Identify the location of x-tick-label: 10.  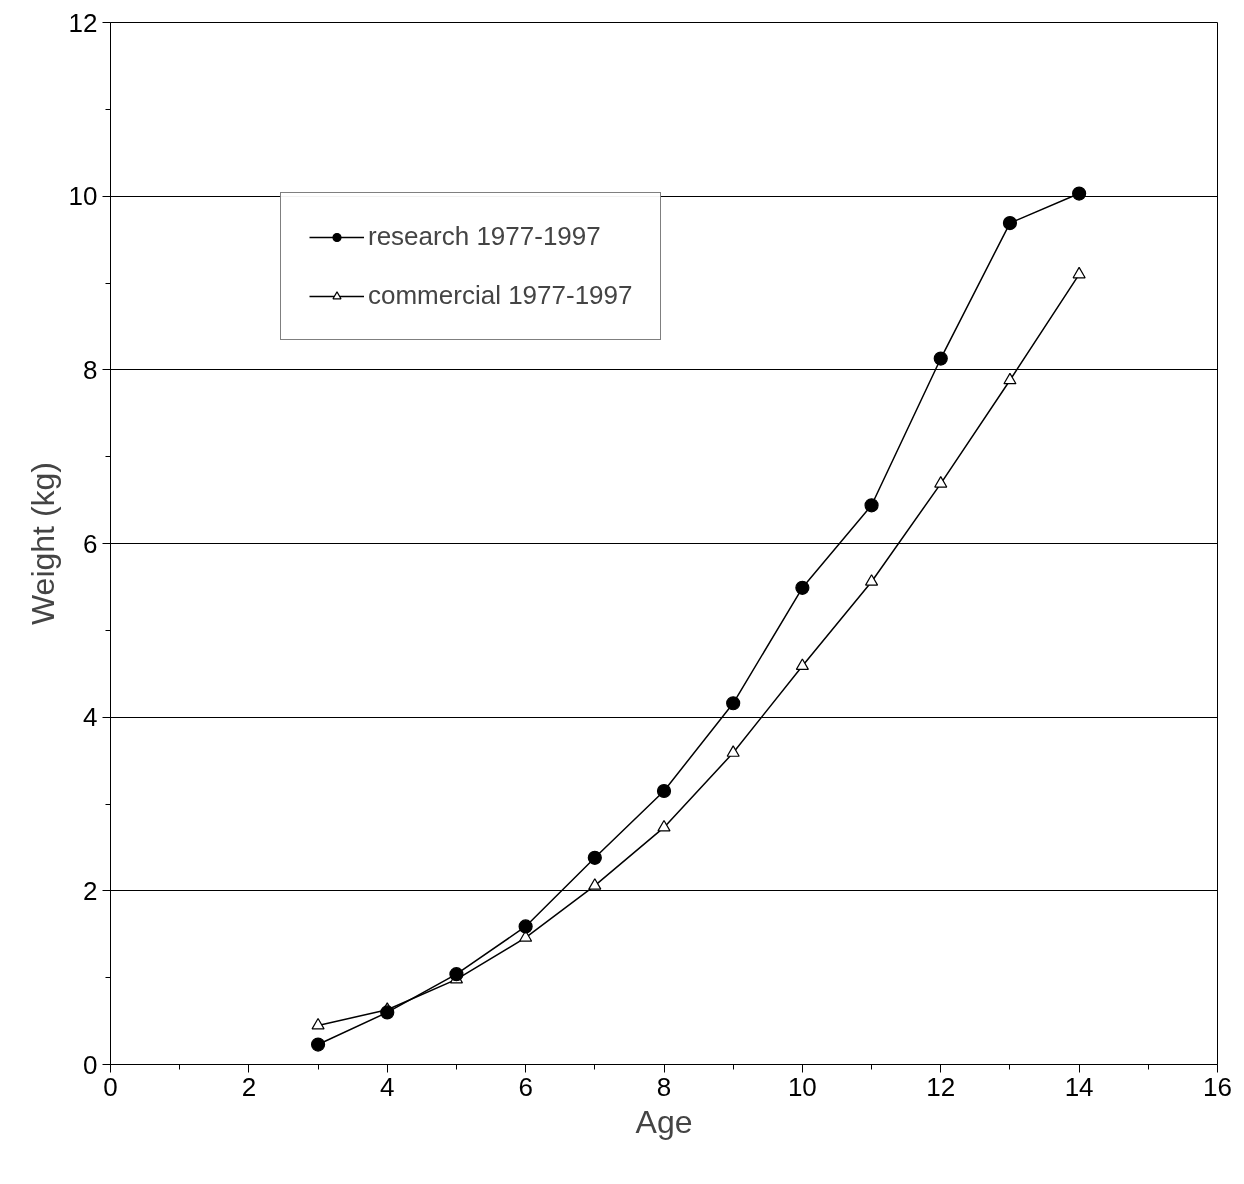
(802, 1086).